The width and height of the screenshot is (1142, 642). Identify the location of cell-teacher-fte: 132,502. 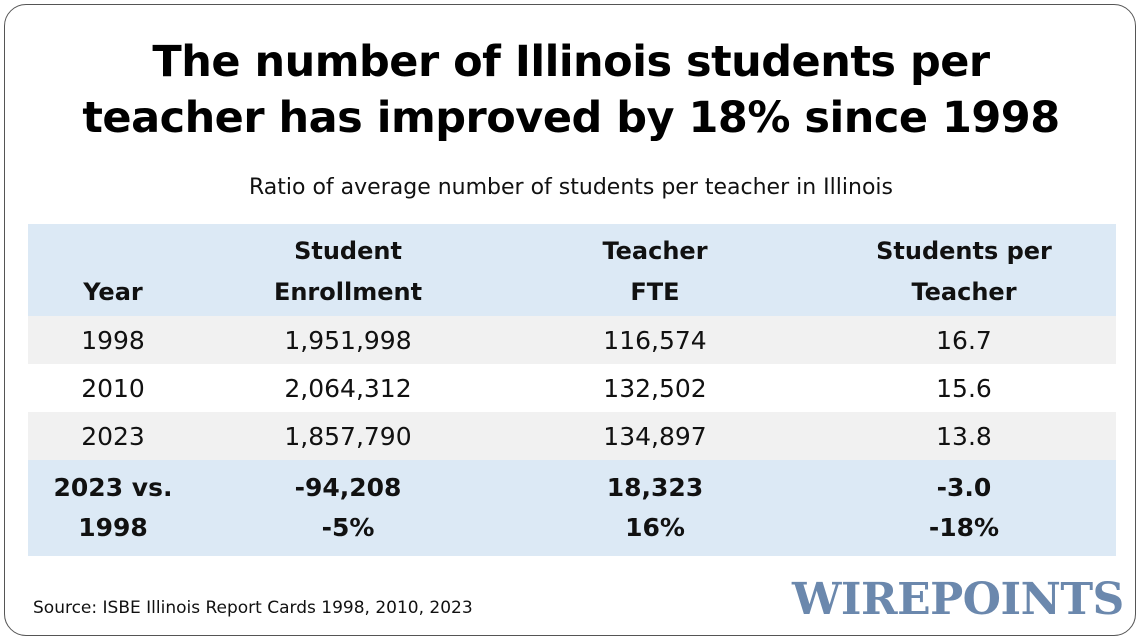
(655, 388).